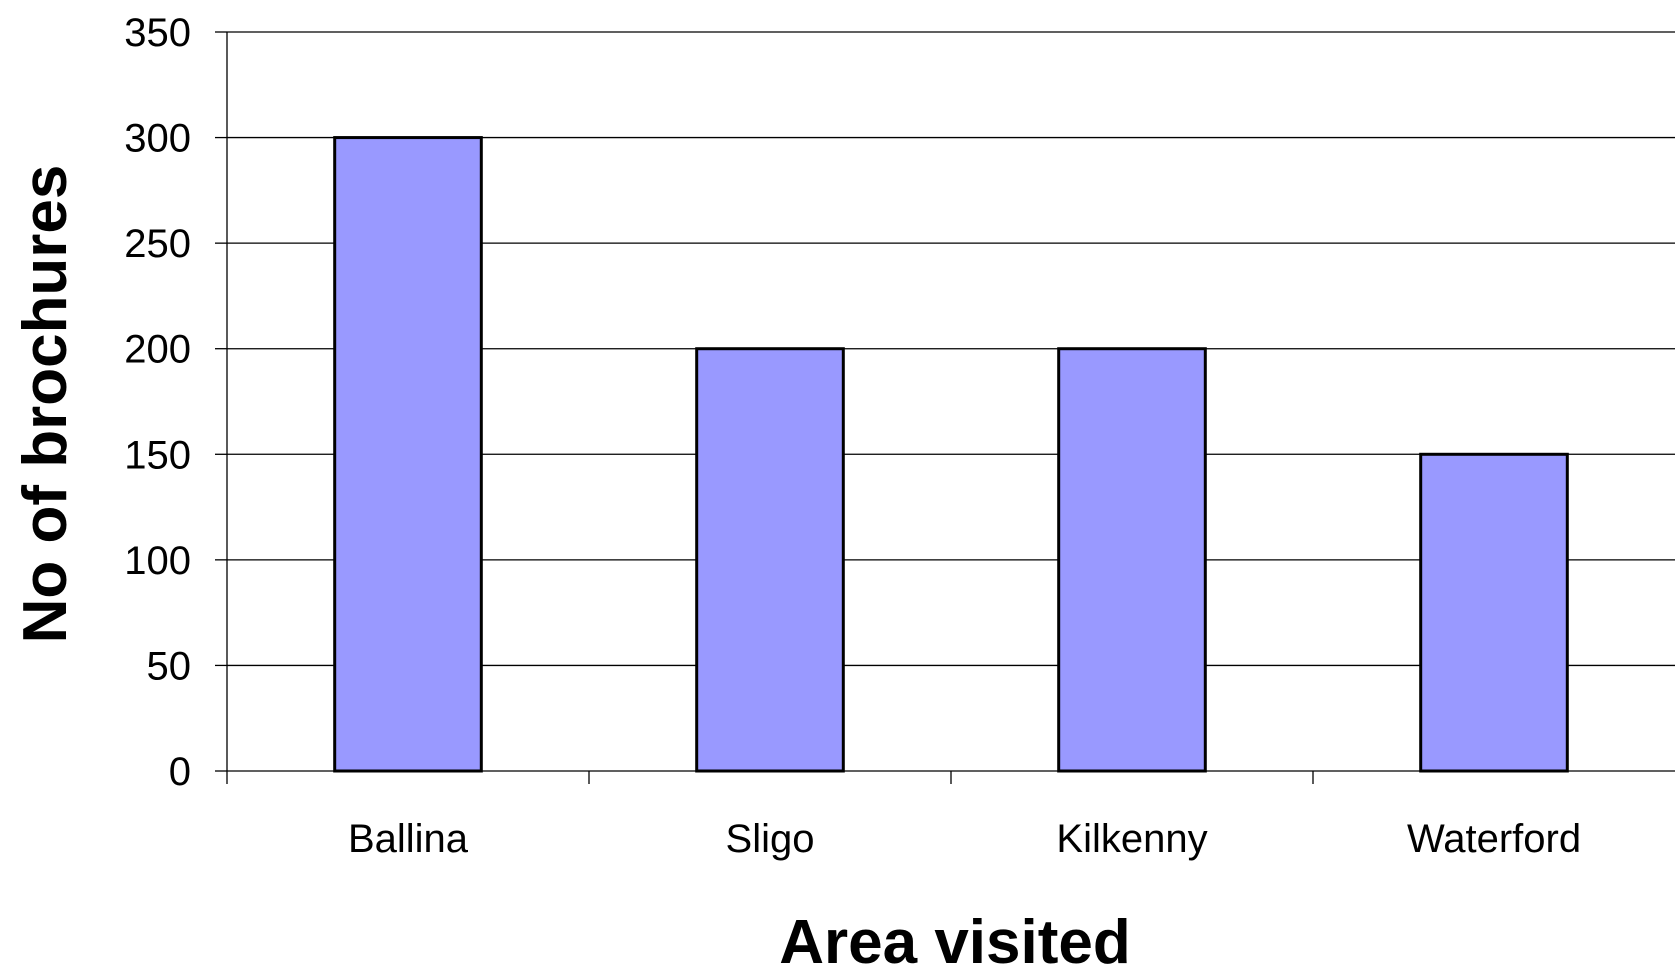 This screenshot has width=1675, height=974. What do you see at coordinates (157, 139) in the screenshot?
I see `y-tick-label: 300` at bounding box center [157, 139].